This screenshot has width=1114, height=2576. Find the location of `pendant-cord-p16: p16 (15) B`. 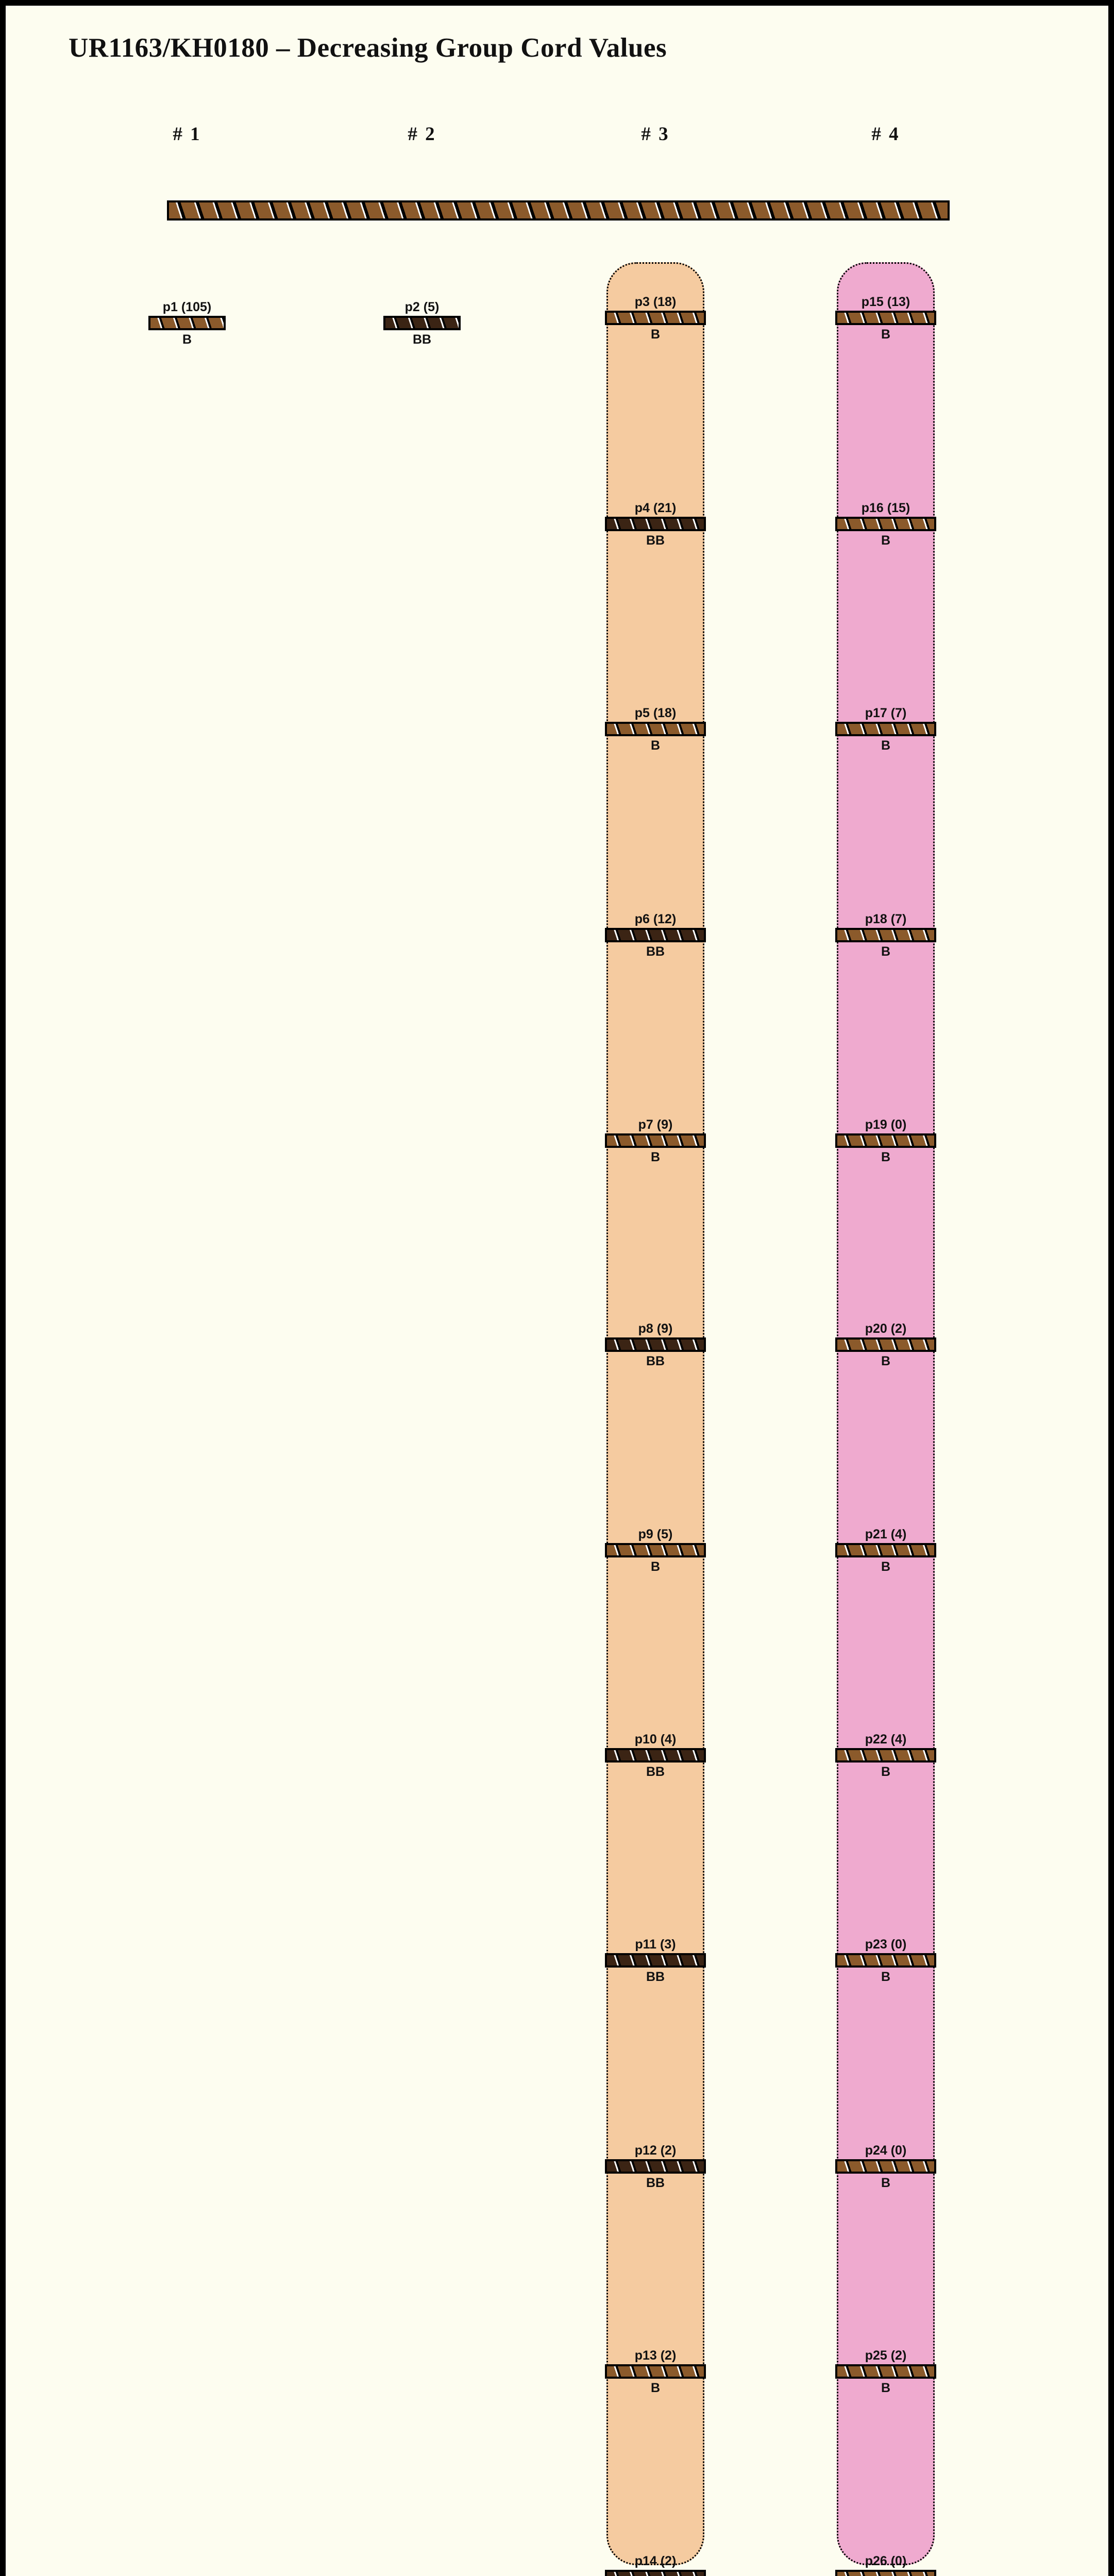

pendant-cord-p16: p16 (15) B is located at coordinates (886, 524).